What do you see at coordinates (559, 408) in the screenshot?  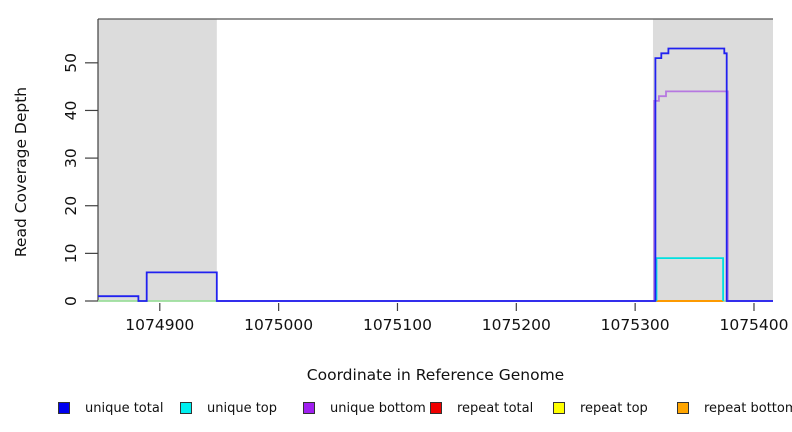 I see `repeat-top-swatch-icon` at bounding box center [559, 408].